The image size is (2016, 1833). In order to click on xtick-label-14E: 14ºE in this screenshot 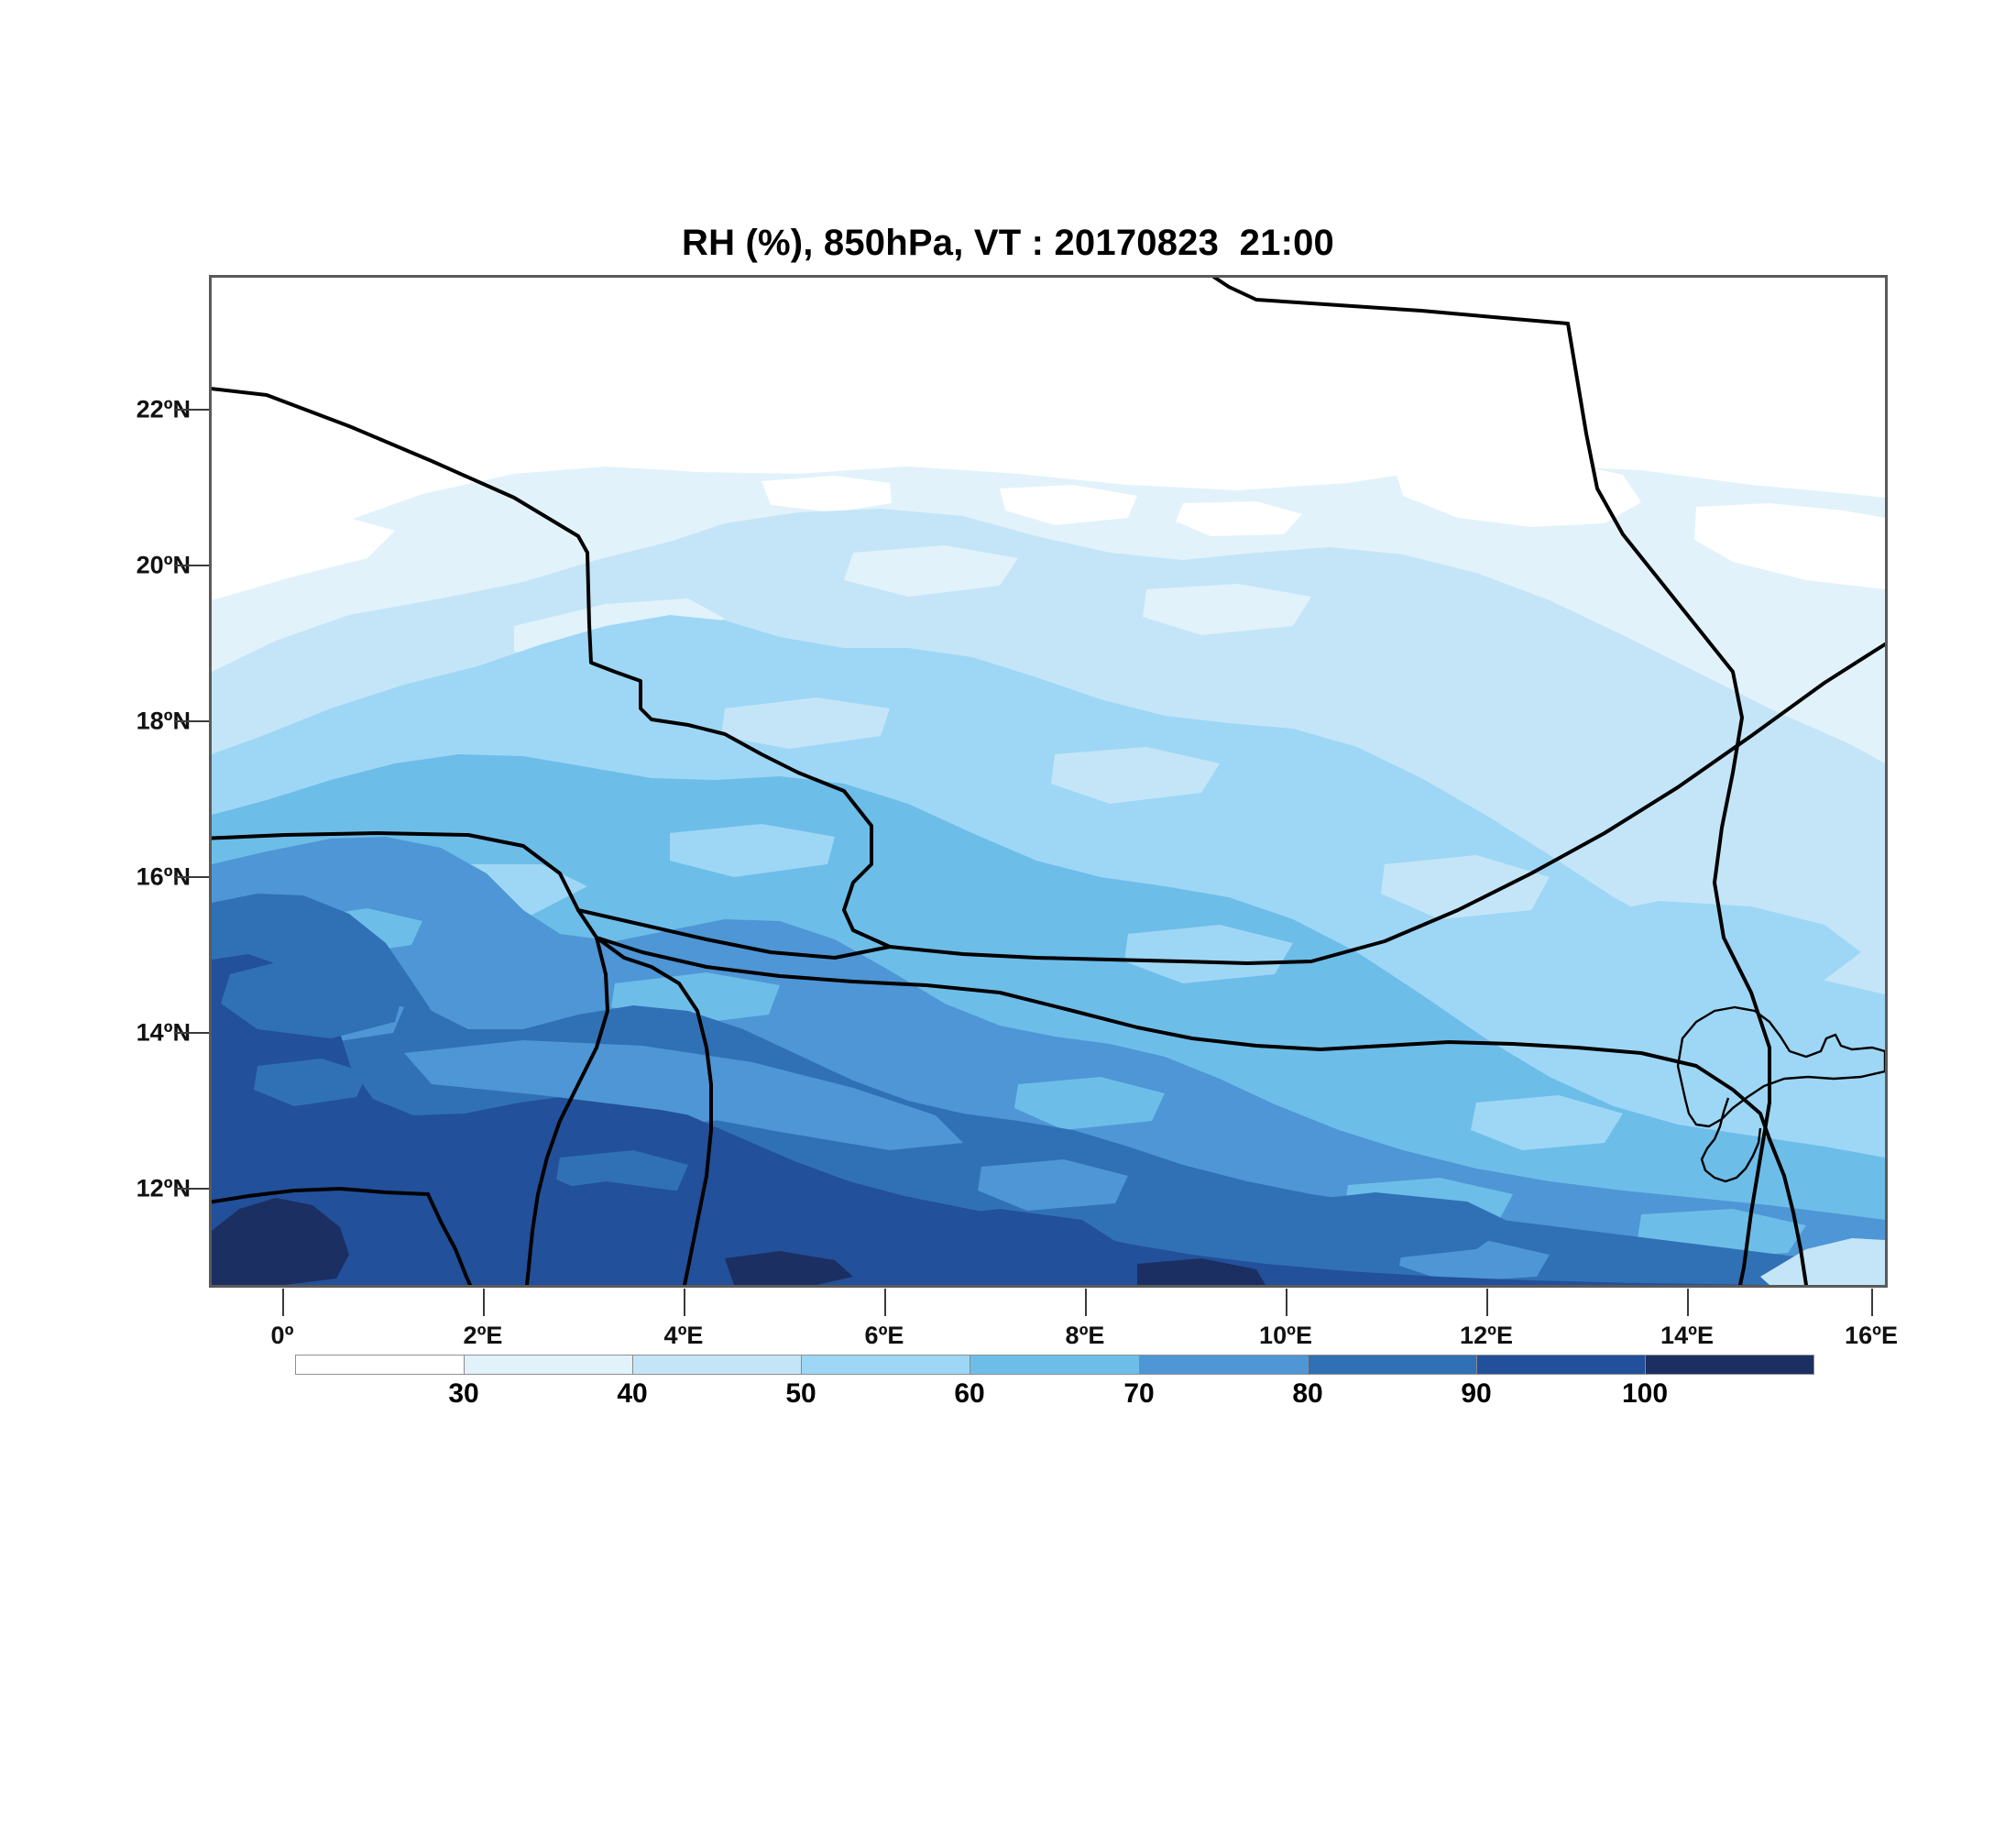, I will do `click(1687, 1335)`.